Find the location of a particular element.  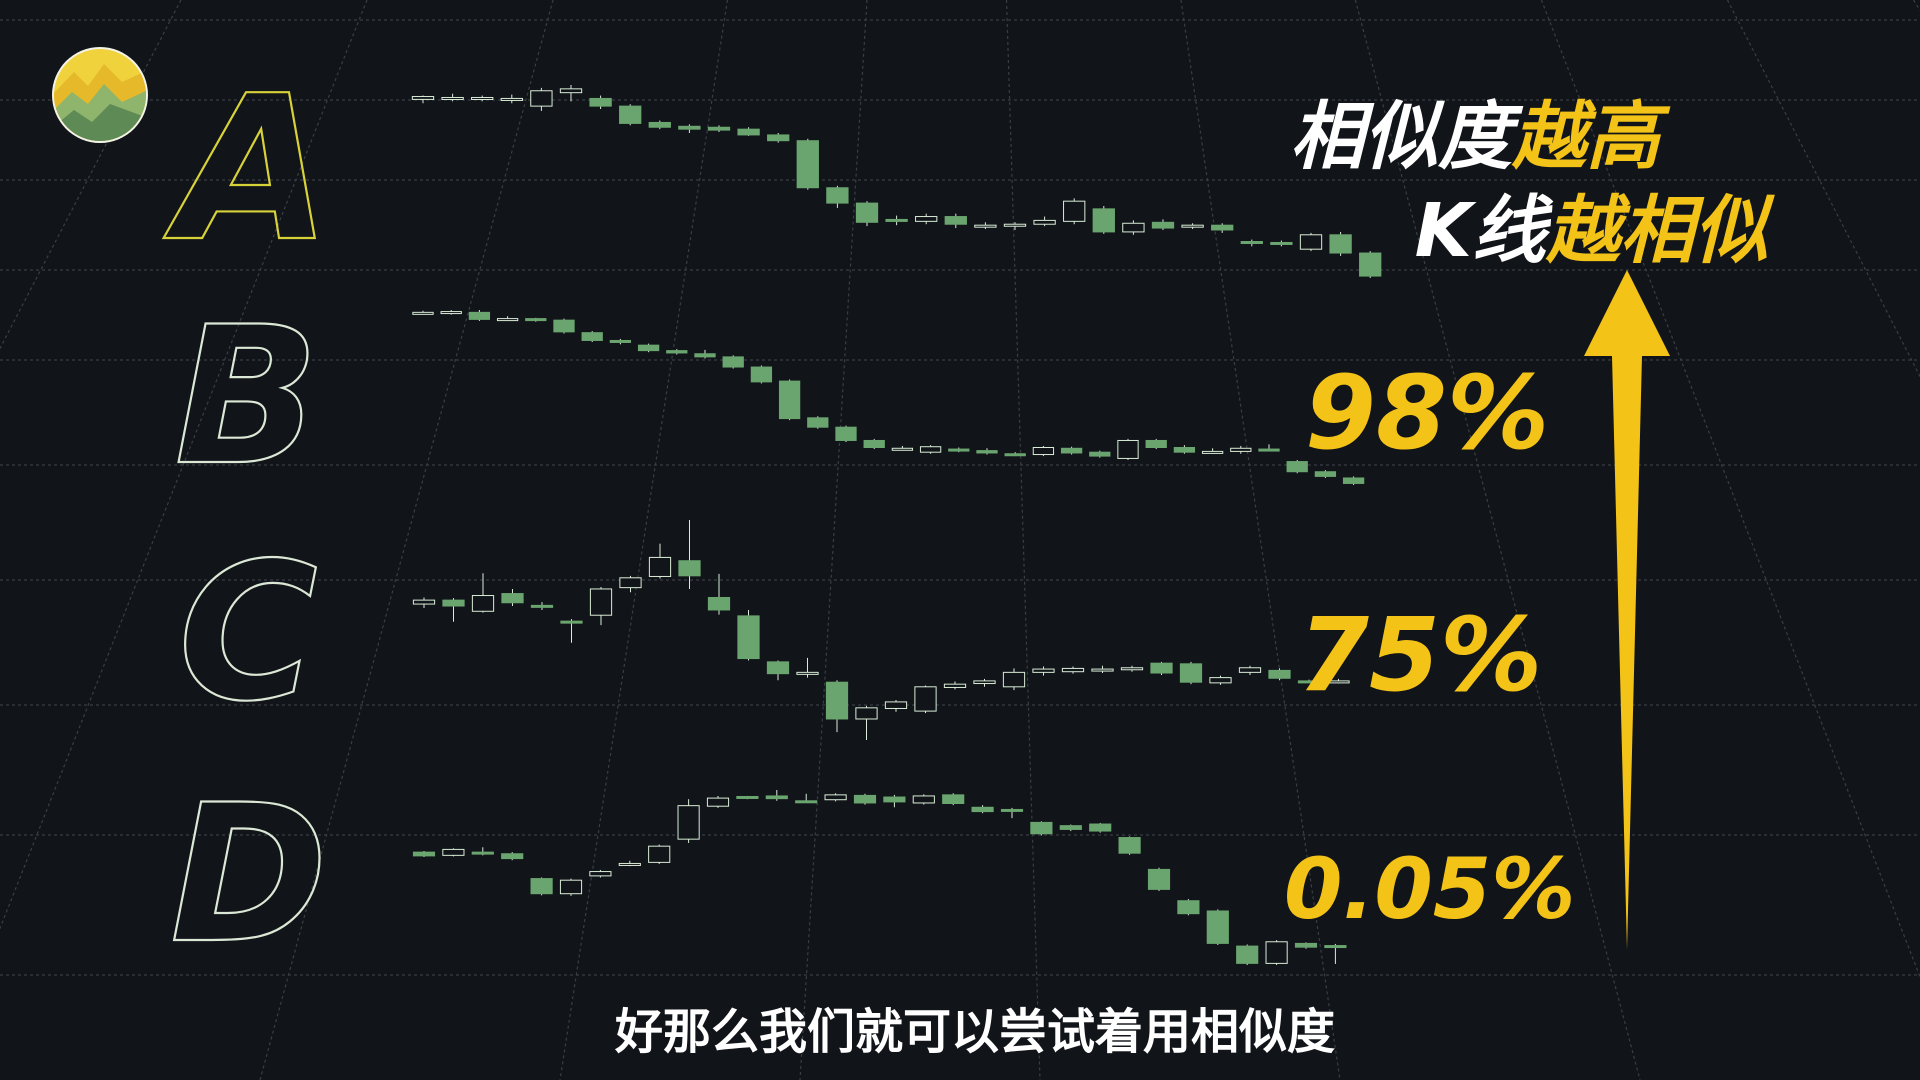

candlestick-row-d is located at coordinates (879, 877).